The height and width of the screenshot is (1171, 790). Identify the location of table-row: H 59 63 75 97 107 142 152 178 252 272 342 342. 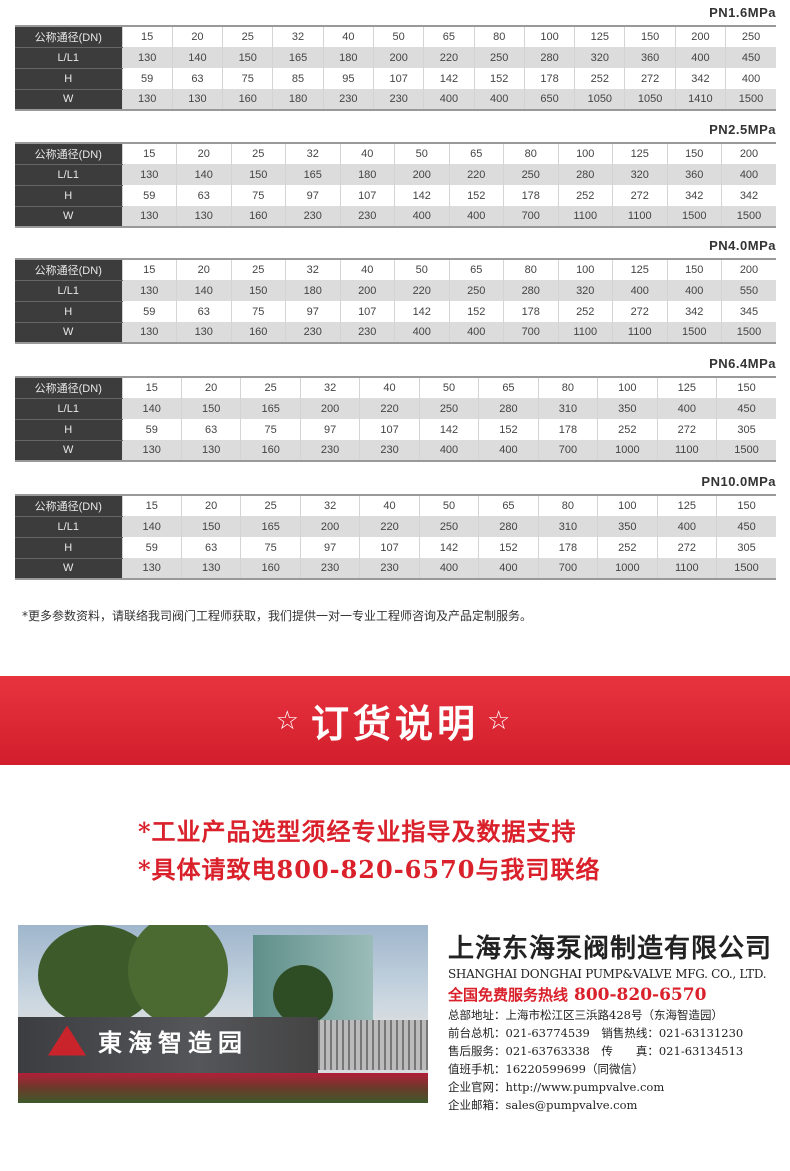
(395, 196).